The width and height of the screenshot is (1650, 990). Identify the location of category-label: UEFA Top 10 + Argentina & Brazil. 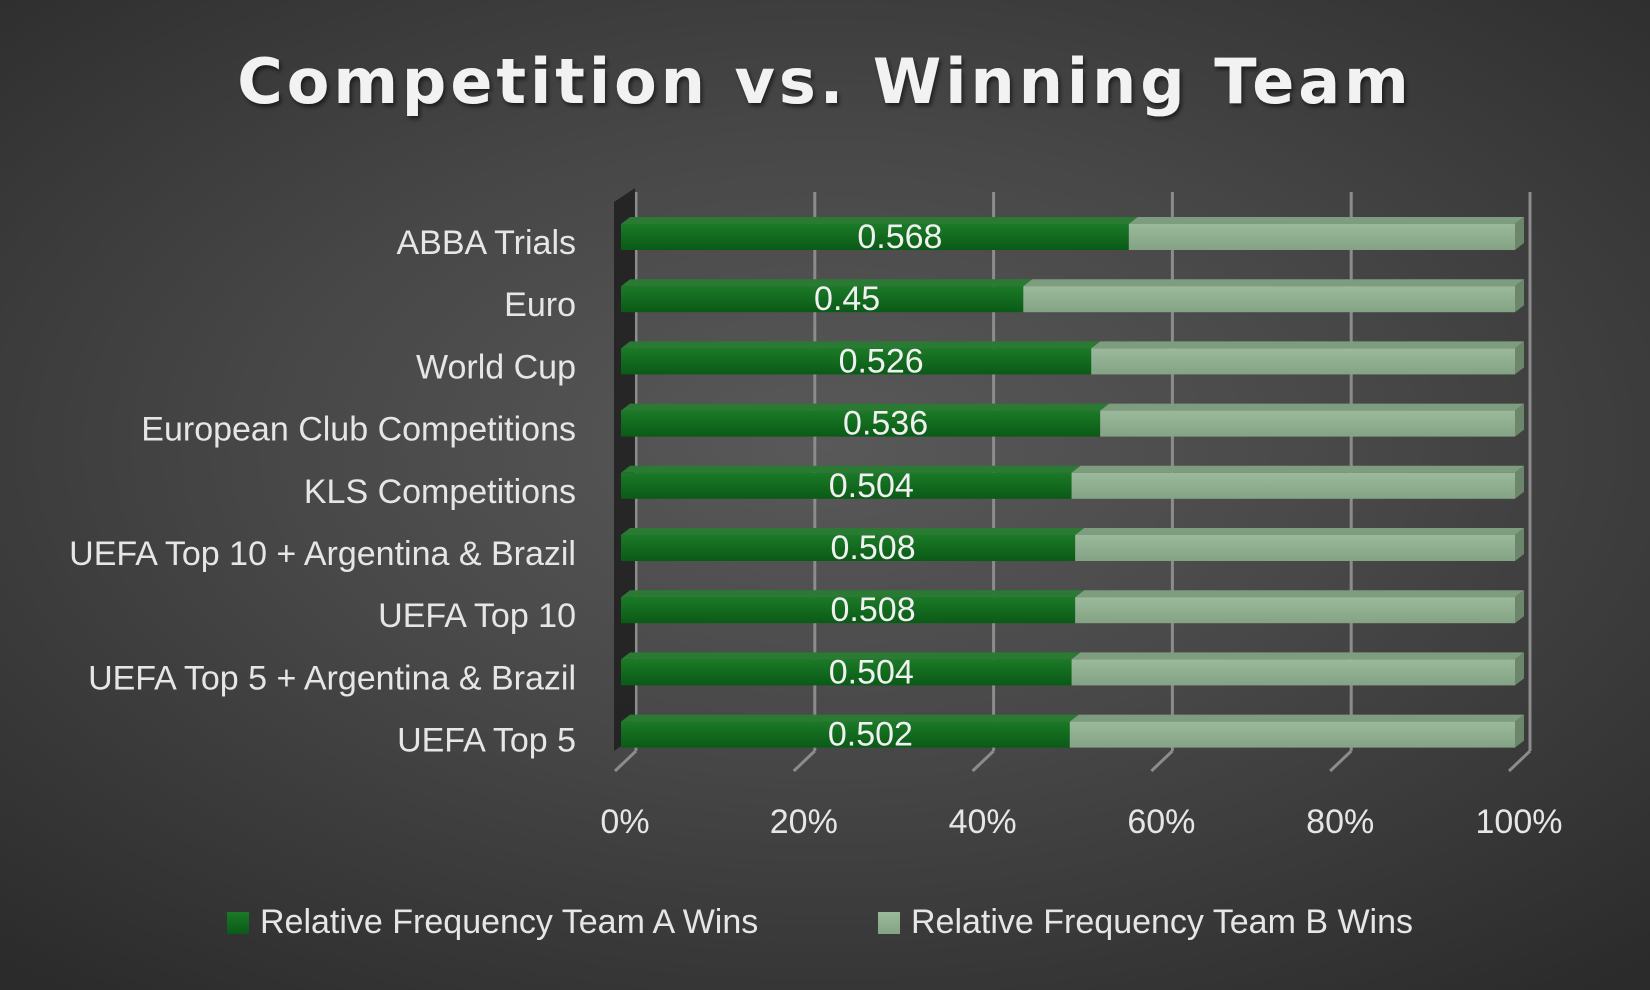
(322, 554).